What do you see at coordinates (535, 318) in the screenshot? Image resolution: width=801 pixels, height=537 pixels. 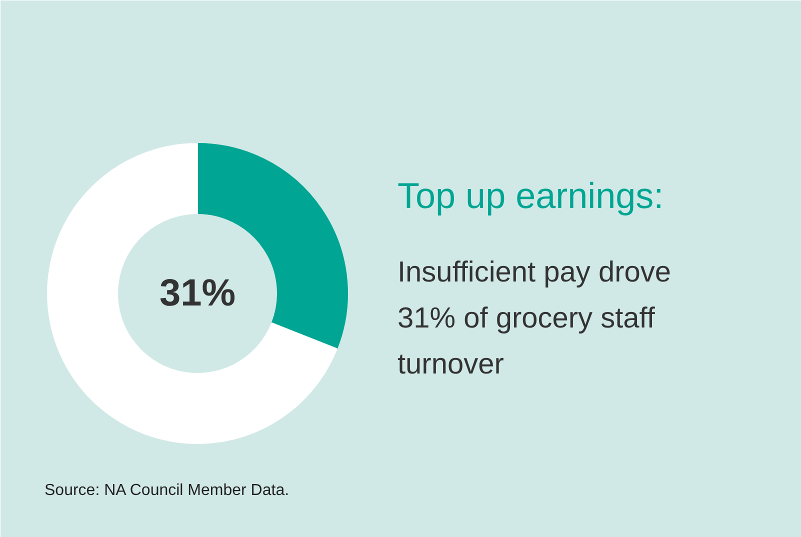 I see `text: Insufficient pay drove 31% of grocery staff turnover` at bounding box center [535, 318].